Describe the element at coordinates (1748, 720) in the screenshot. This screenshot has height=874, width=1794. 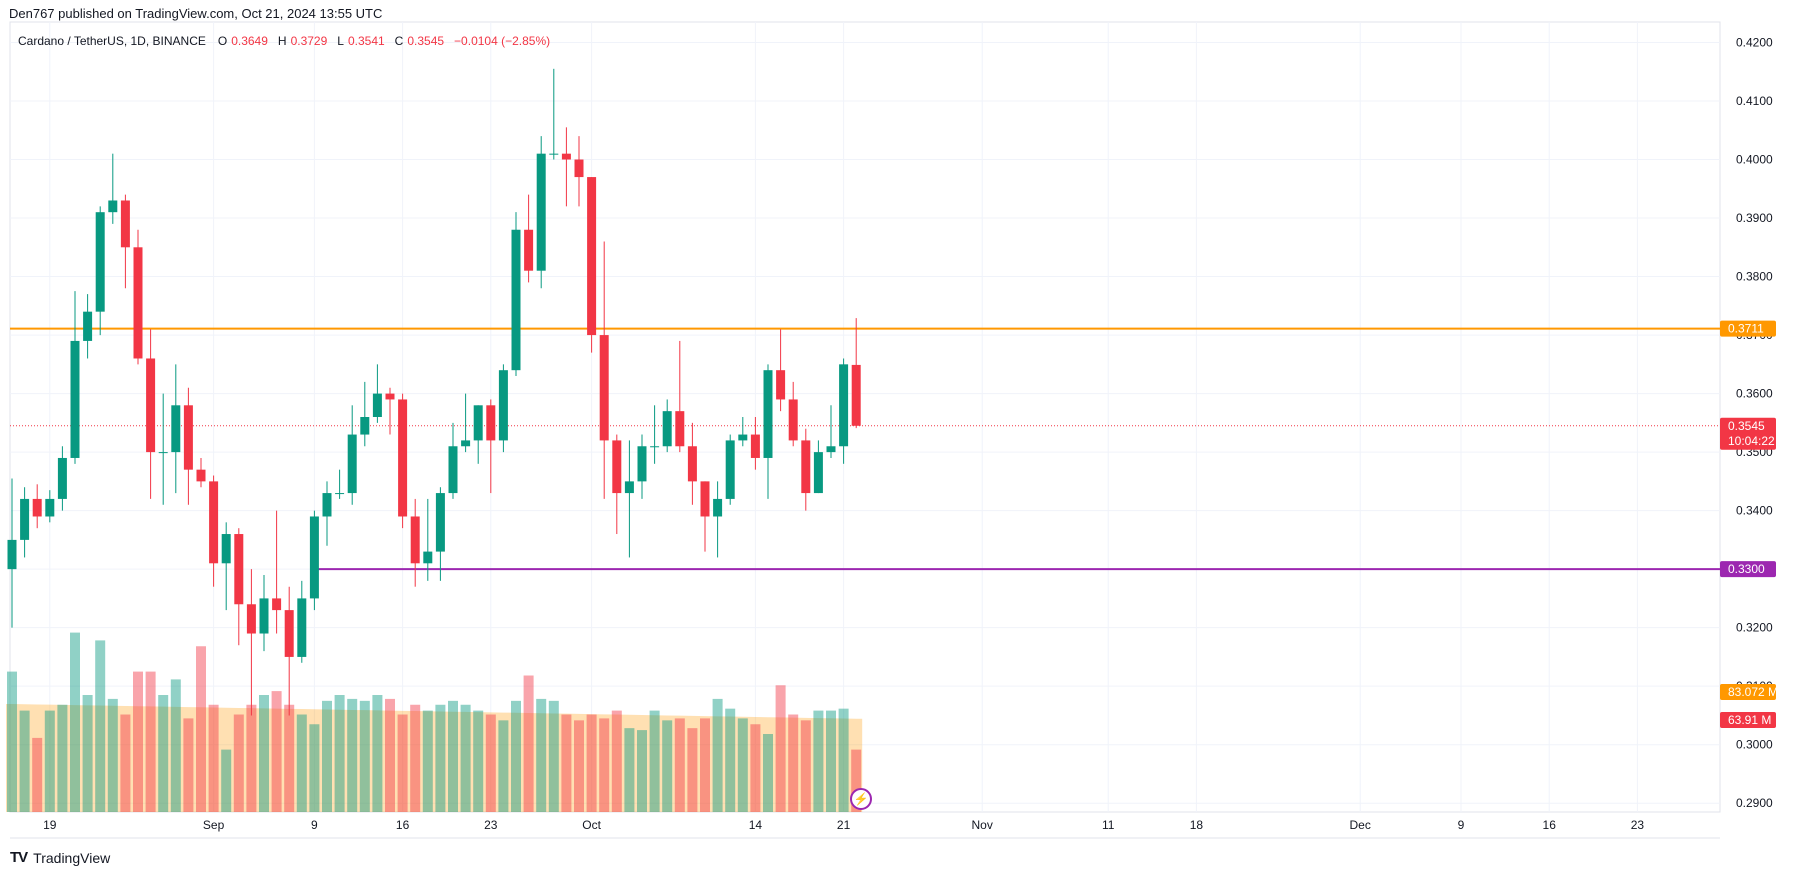
I see `volume-tag: 63.91 M` at that location.